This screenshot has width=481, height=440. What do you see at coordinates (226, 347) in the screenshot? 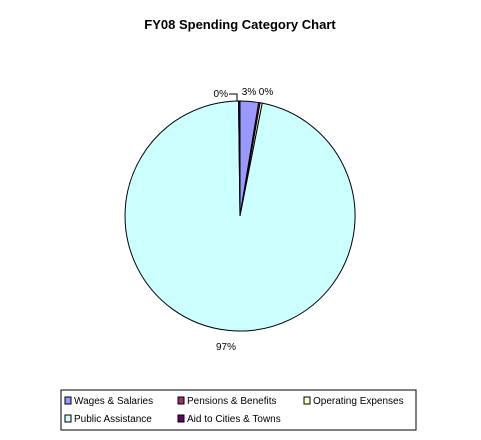
I see `data-label-public-assistance: 97%` at bounding box center [226, 347].